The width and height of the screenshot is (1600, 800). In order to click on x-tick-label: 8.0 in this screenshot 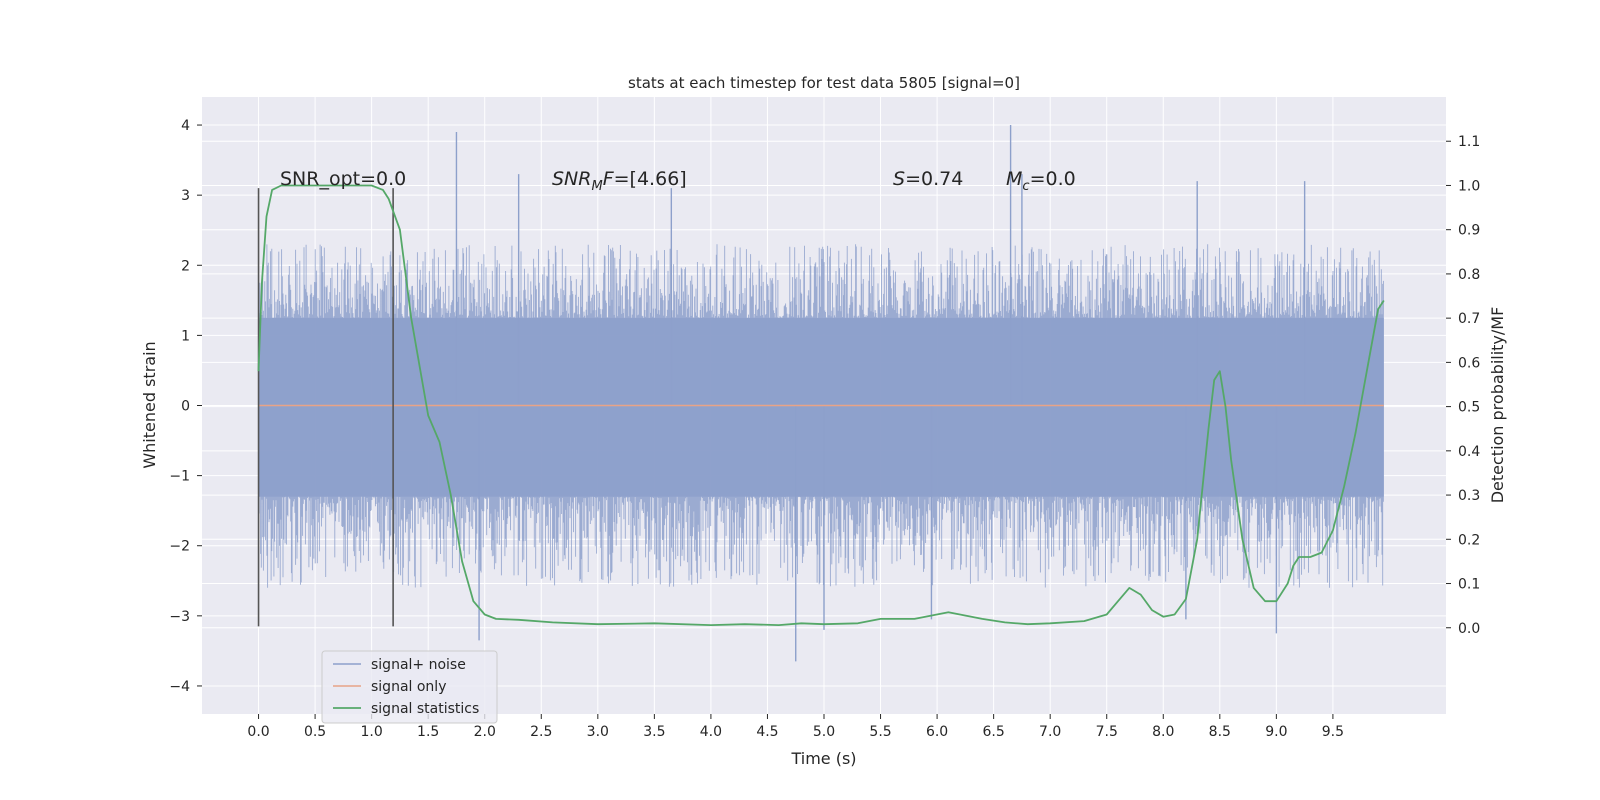, I will do `click(1163, 732)`.